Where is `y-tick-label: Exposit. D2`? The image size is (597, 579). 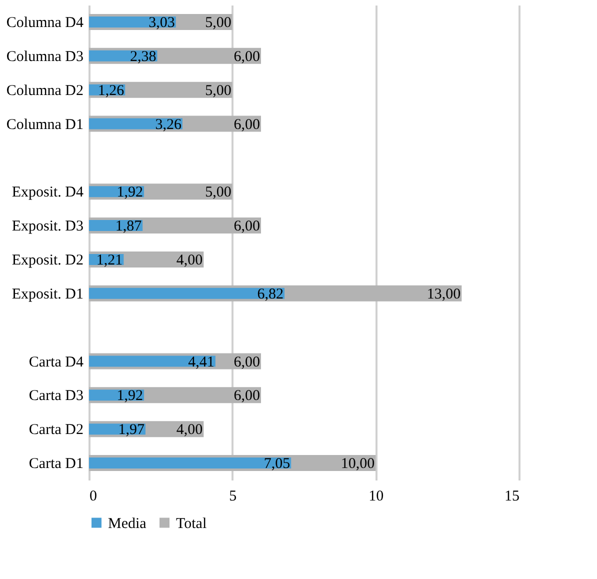 y-tick-label: Exposit. D2 is located at coordinates (48, 260).